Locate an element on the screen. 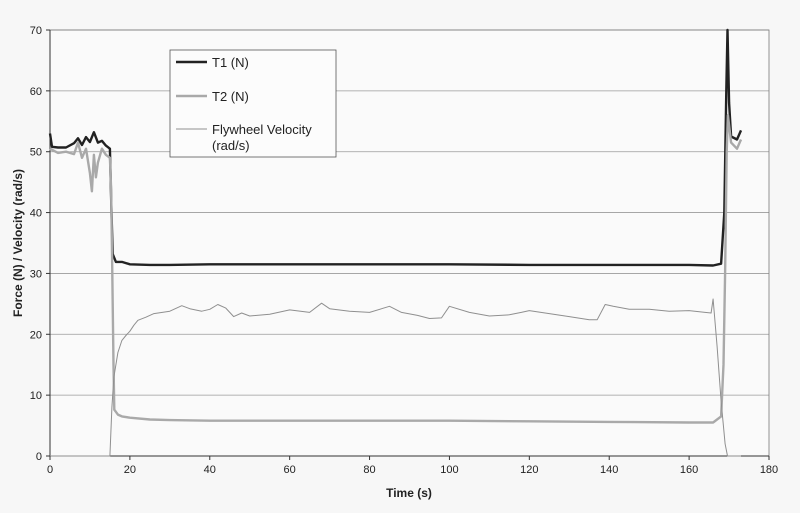  y-tick-label-60: 60 is located at coordinates (36, 92).